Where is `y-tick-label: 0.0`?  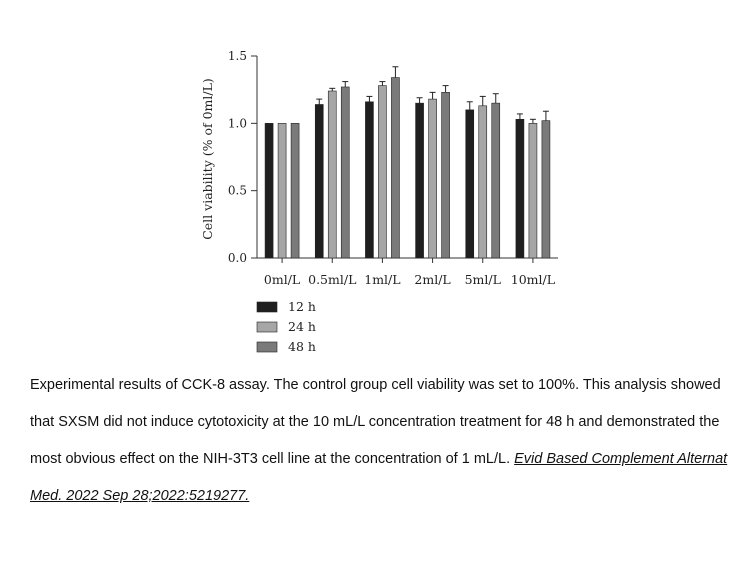 y-tick-label: 0.0 is located at coordinates (237, 258).